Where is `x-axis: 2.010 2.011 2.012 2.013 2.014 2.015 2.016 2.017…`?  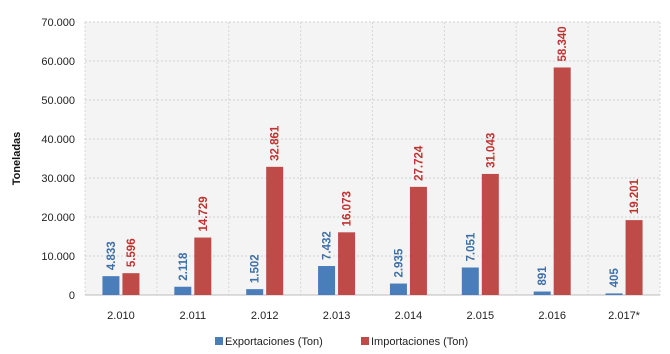
x-axis: 2.010 2.011 2.012 2.013 2.014 2.015 2.016 2.017… is located at coordinates (374, 316).